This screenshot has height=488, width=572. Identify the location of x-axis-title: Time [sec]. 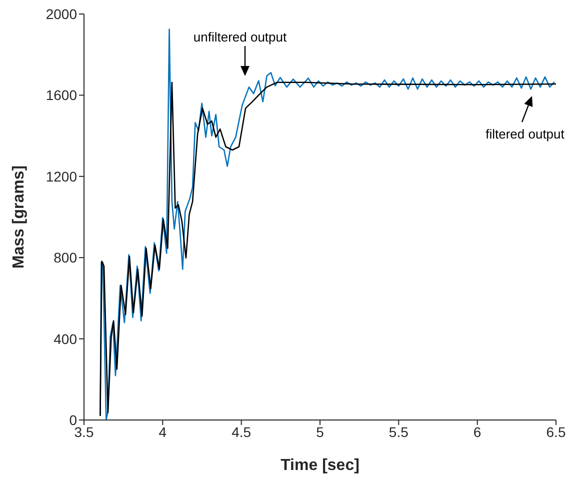
(320, 465).